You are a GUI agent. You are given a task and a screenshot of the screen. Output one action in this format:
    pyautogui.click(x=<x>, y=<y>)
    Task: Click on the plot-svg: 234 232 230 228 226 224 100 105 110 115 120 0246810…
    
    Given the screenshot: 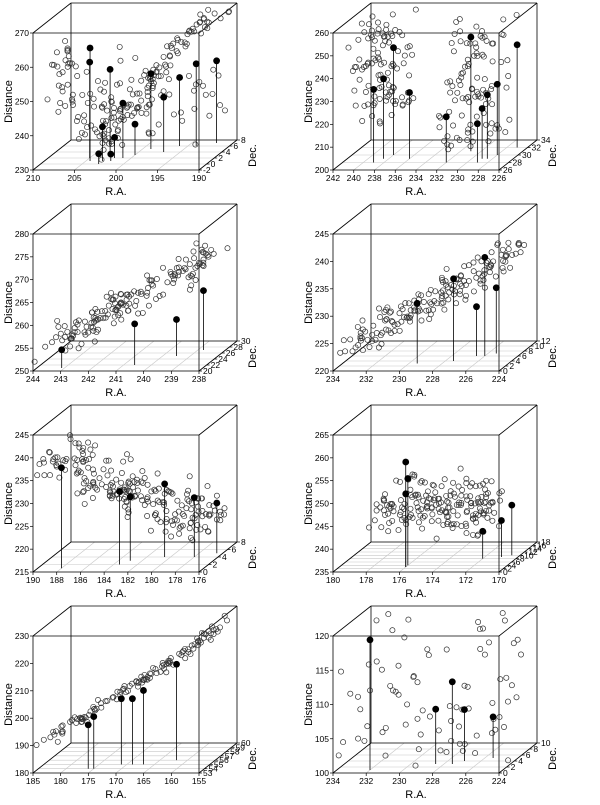 What is the action you would take?
    pyautogui.click(x=431, y=703)
    